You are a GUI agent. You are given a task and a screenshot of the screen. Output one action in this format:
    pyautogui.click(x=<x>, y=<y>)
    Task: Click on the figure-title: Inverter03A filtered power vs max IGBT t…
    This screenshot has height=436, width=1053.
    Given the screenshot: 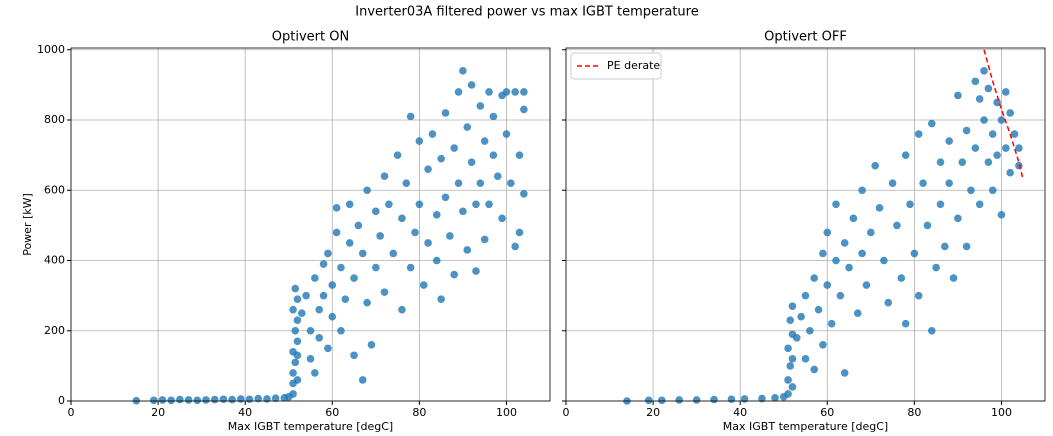 What is the action you would take?
    pyautogui.click(x=526, y=12)
    